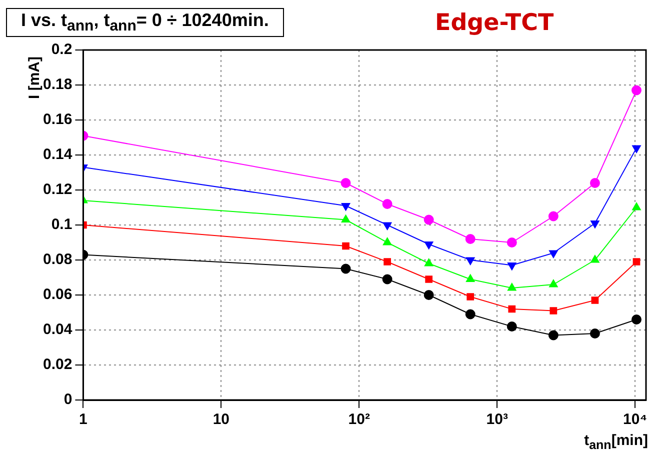  Describe the element at coordinates (145, 22) in the screenshot. I see `chart-title: I vs. t$_{ann}$, t$_{ann}$= 0 ÷ 10240min.` at that location.